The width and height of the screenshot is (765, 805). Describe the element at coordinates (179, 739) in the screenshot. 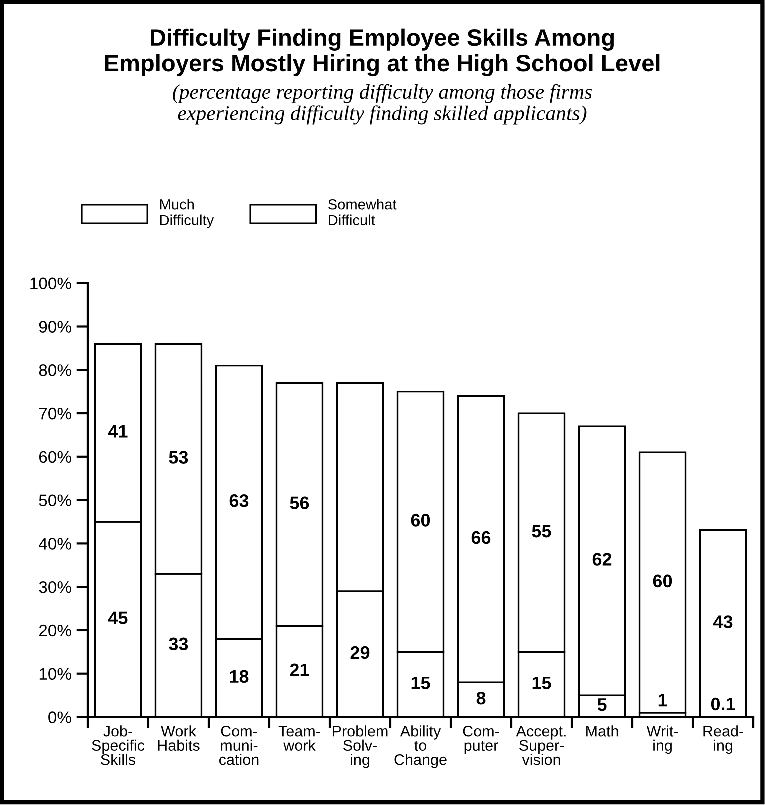

I see `x-tick-label: Work Habits` at that location.